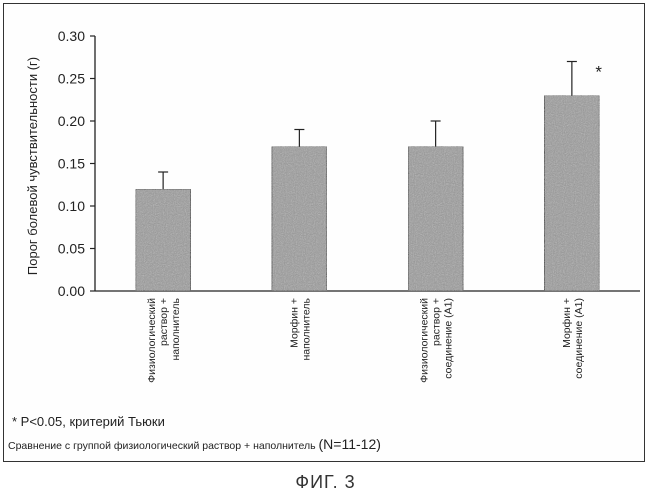  What do you see at coordinates (32, 166) in the screenshot?
I see `y-axis-label: Порог болевой чувствительности (г)` at bounding box center [32, 166].